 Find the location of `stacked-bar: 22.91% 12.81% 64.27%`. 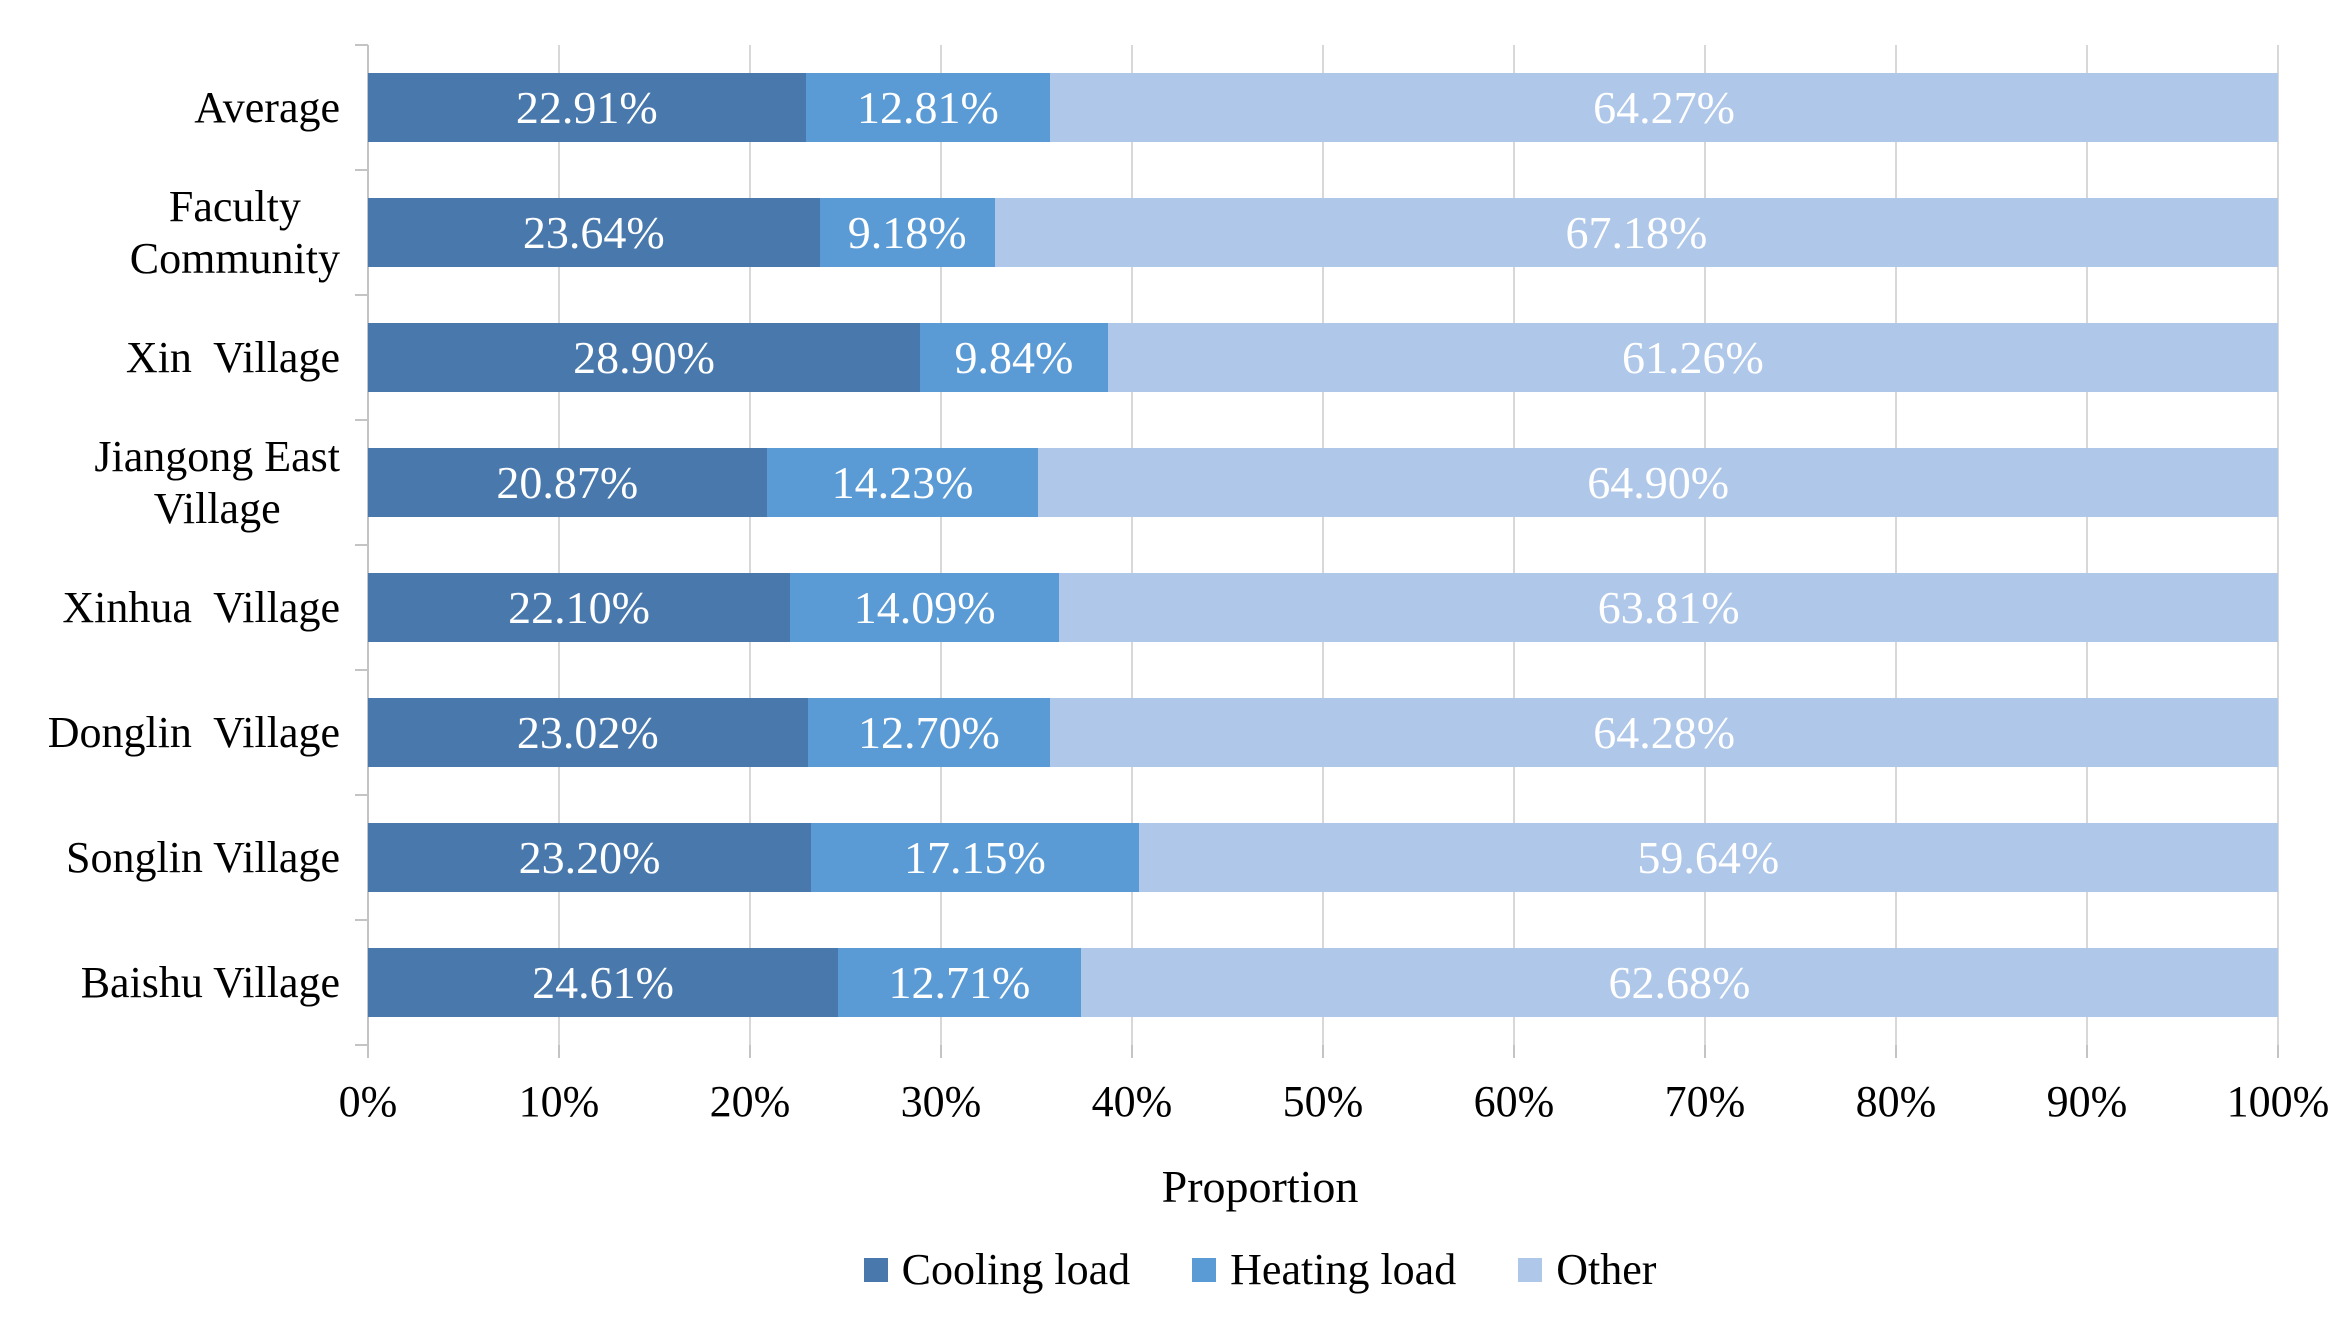

stacked-bar: 22.91% 12.81% 64.27% is located at coordinates (1323, 107).